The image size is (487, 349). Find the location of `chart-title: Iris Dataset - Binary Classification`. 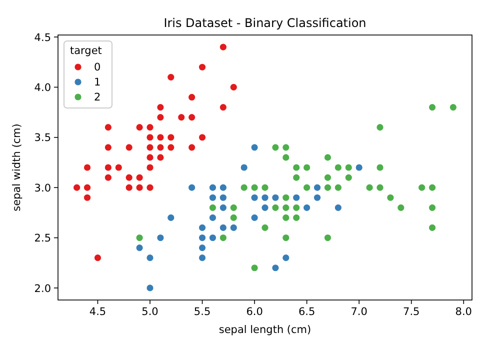

chart-title: Iris Dataset - Binary Classification is located at coordinates (265, 23).